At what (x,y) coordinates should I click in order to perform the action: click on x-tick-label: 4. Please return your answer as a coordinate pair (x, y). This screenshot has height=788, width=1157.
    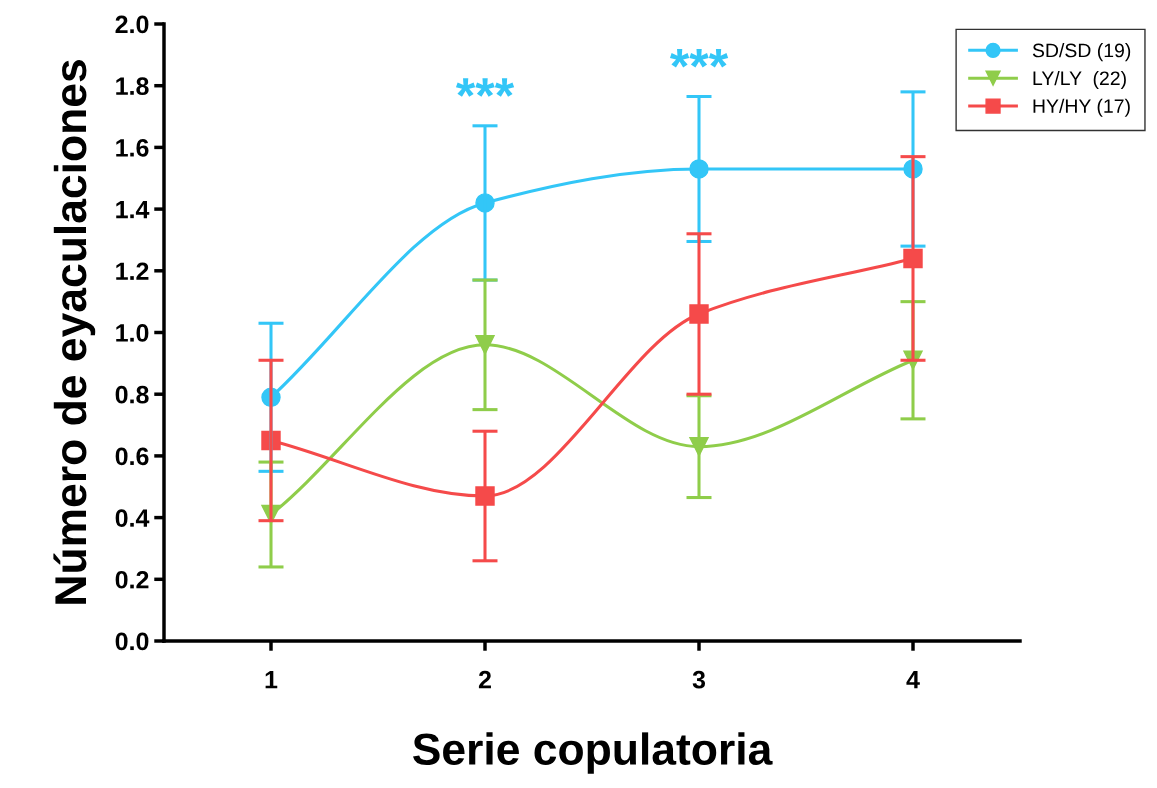
    Looking at the image, I should click on (913, 680).